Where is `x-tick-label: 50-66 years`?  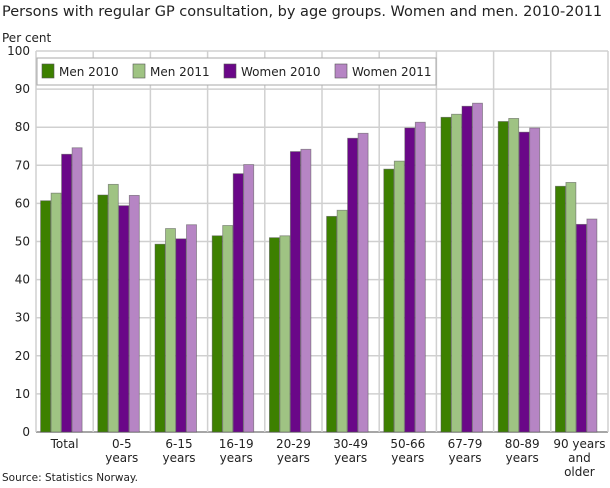
x-tick-label: 50-66 years is located at coordinates (407, 451).